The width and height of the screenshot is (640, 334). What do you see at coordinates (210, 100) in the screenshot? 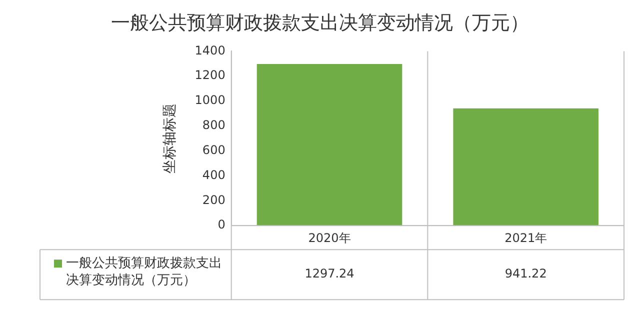
I see `y-tick-label: 1000` at bounding box center [210, 100].